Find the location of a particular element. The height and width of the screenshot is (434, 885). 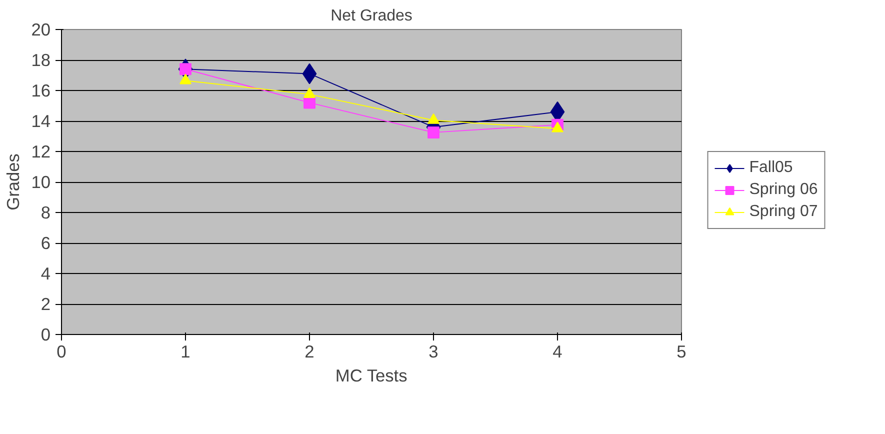

y-tick-label: 6 is located at coordinates (45, 243).